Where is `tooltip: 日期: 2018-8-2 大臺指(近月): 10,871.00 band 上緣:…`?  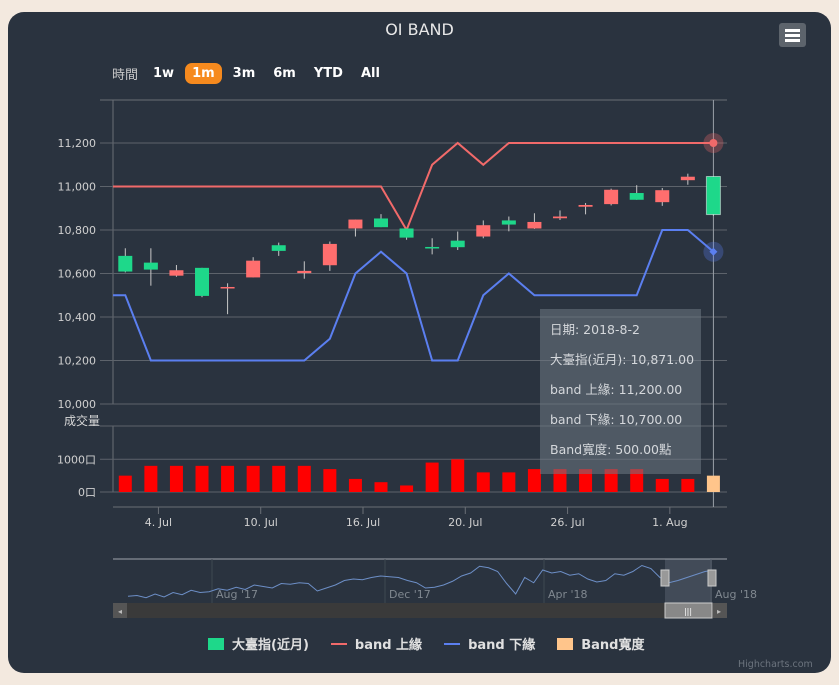
tooltip: 日期: 2018-8-2 大臺指(近月): 10,871.00 band 上緣:… is located at coordinates (620, 391).